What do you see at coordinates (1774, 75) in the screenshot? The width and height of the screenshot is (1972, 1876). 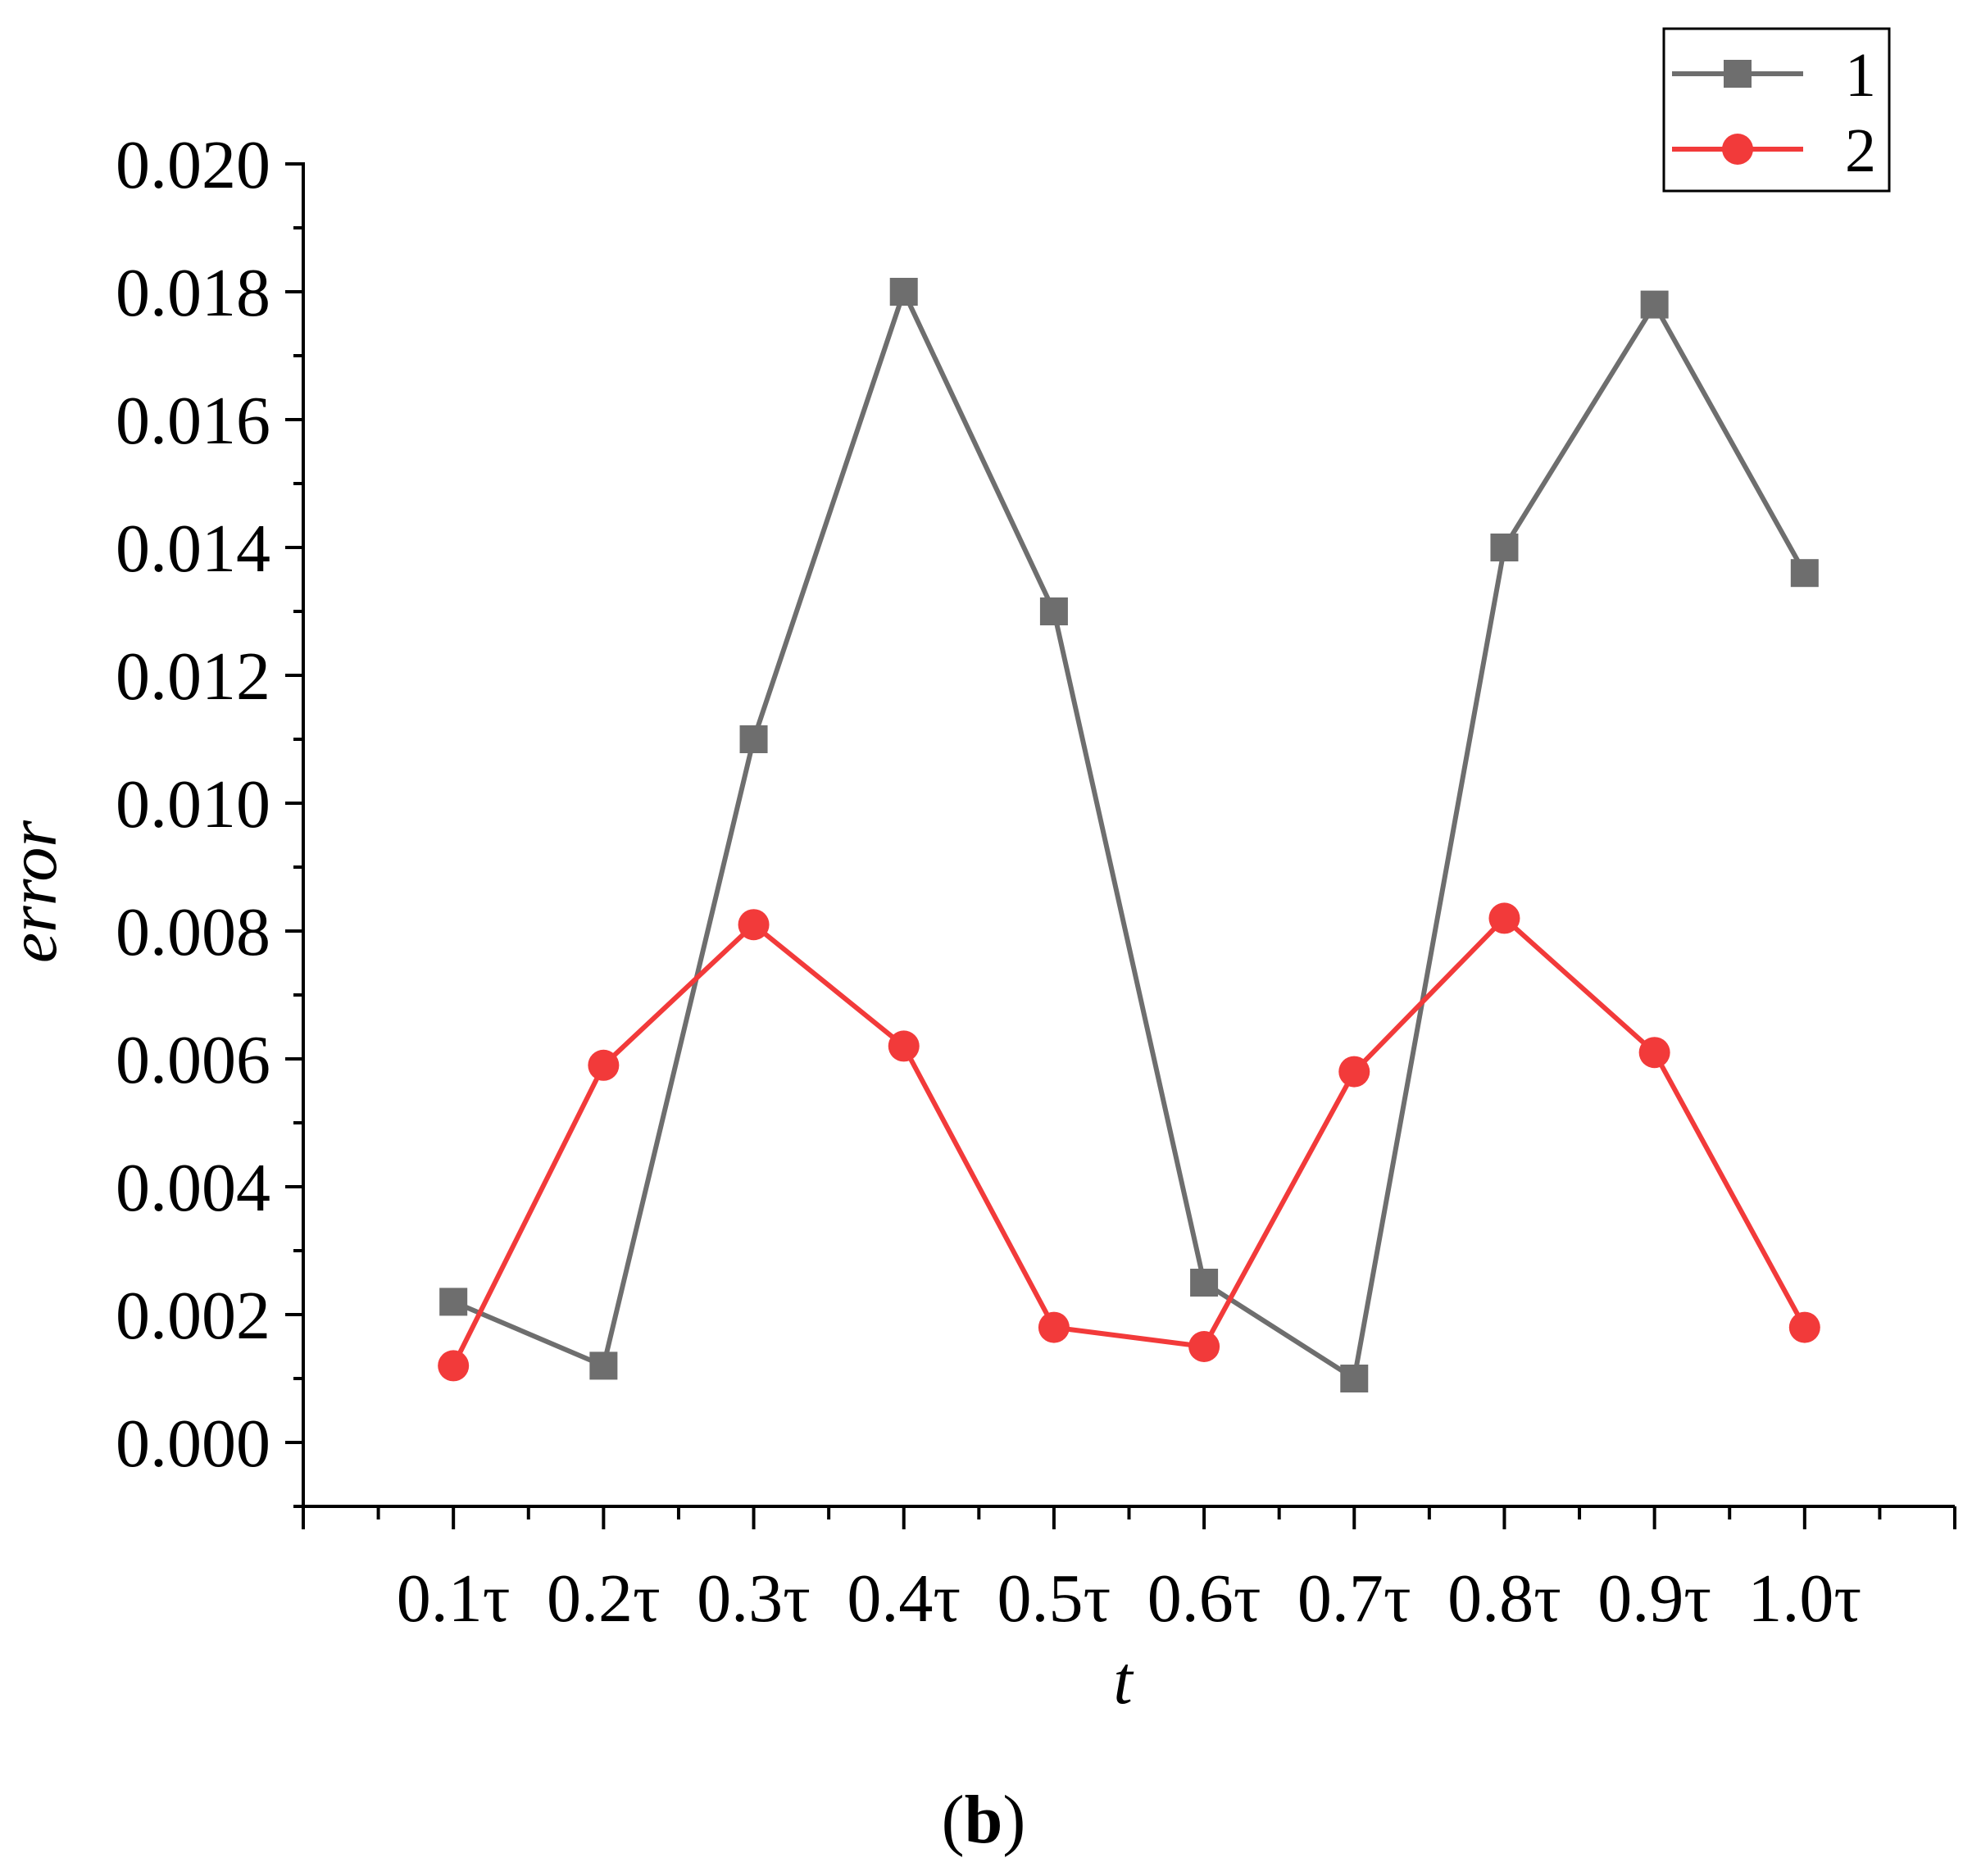 I see `legend-item-1: 1` at bounding box center [1774, 75].